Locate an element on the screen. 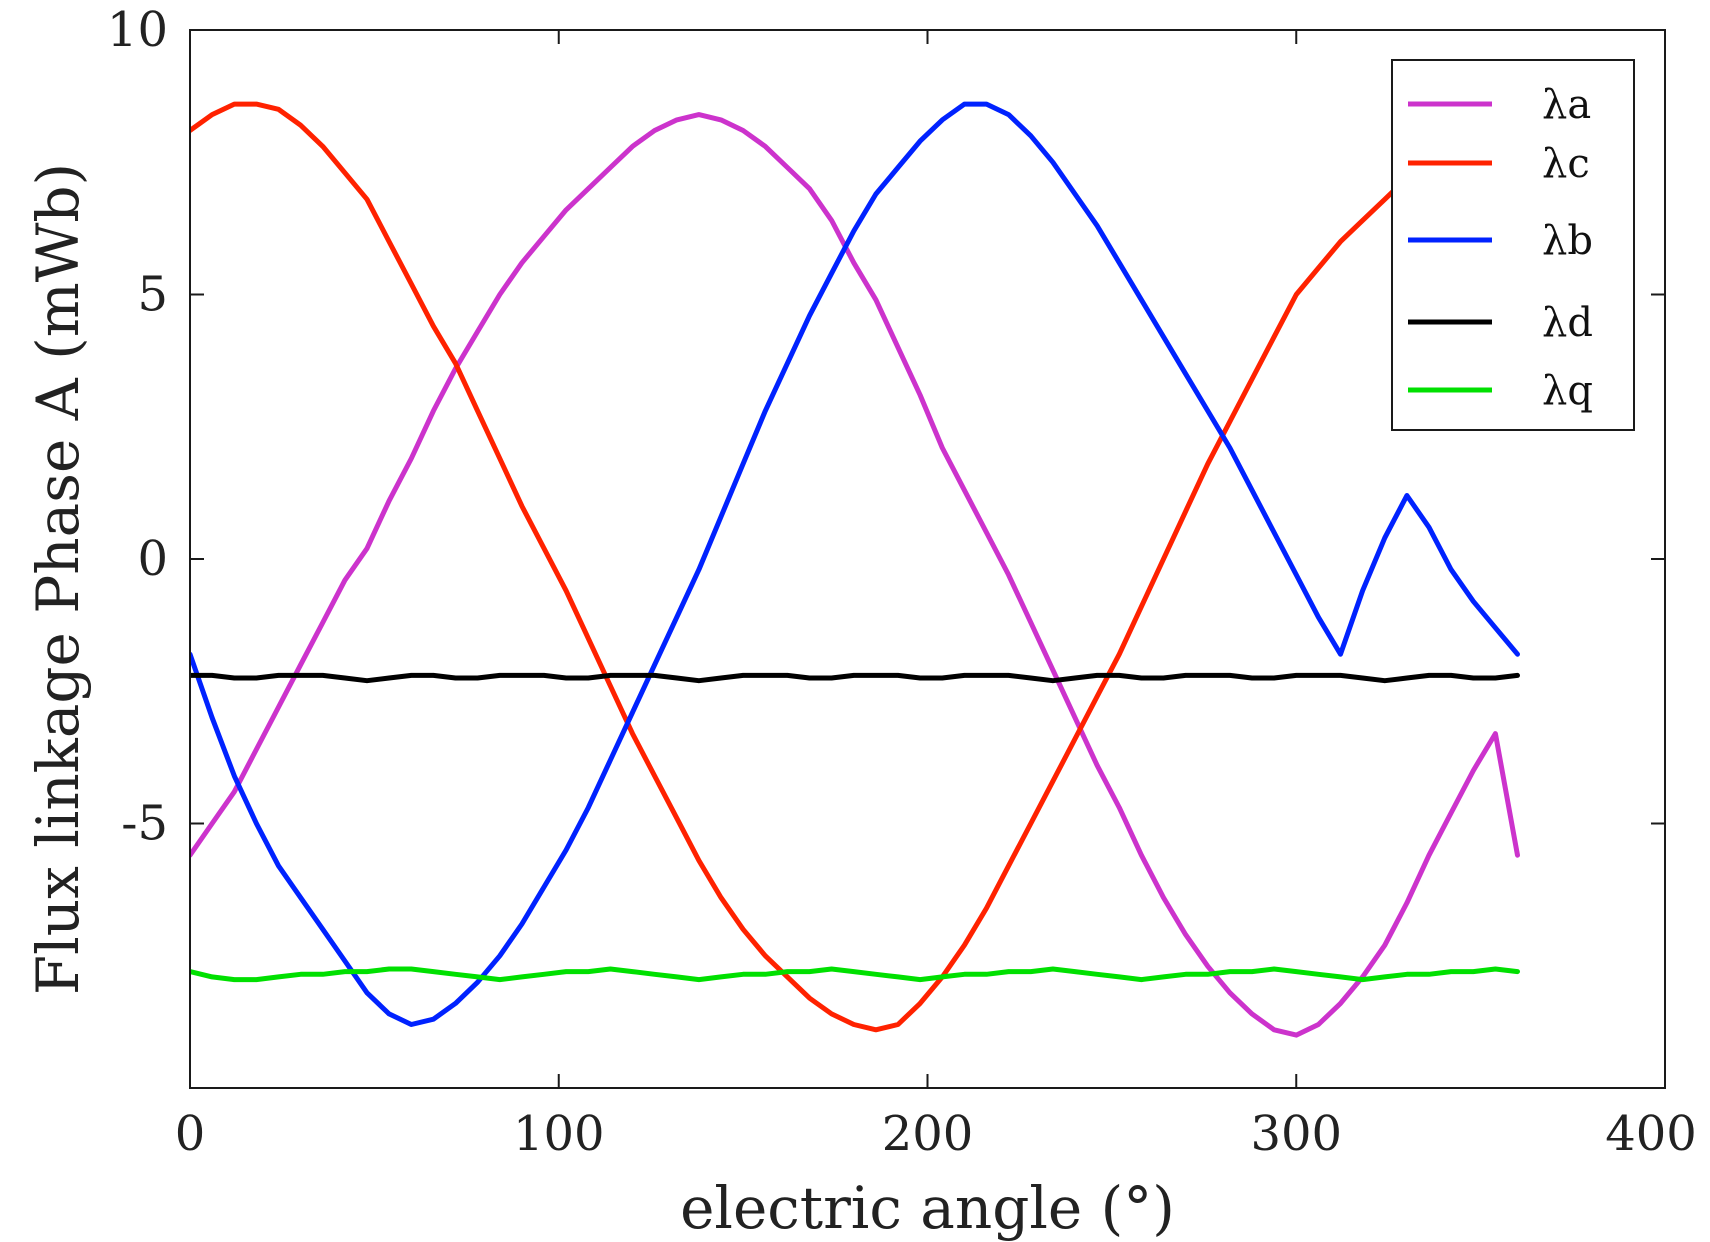 Image resolution: width=1710 pixels, height=1242 pixels. x-tick-label: 100 is located at coordinates (559, 1134).